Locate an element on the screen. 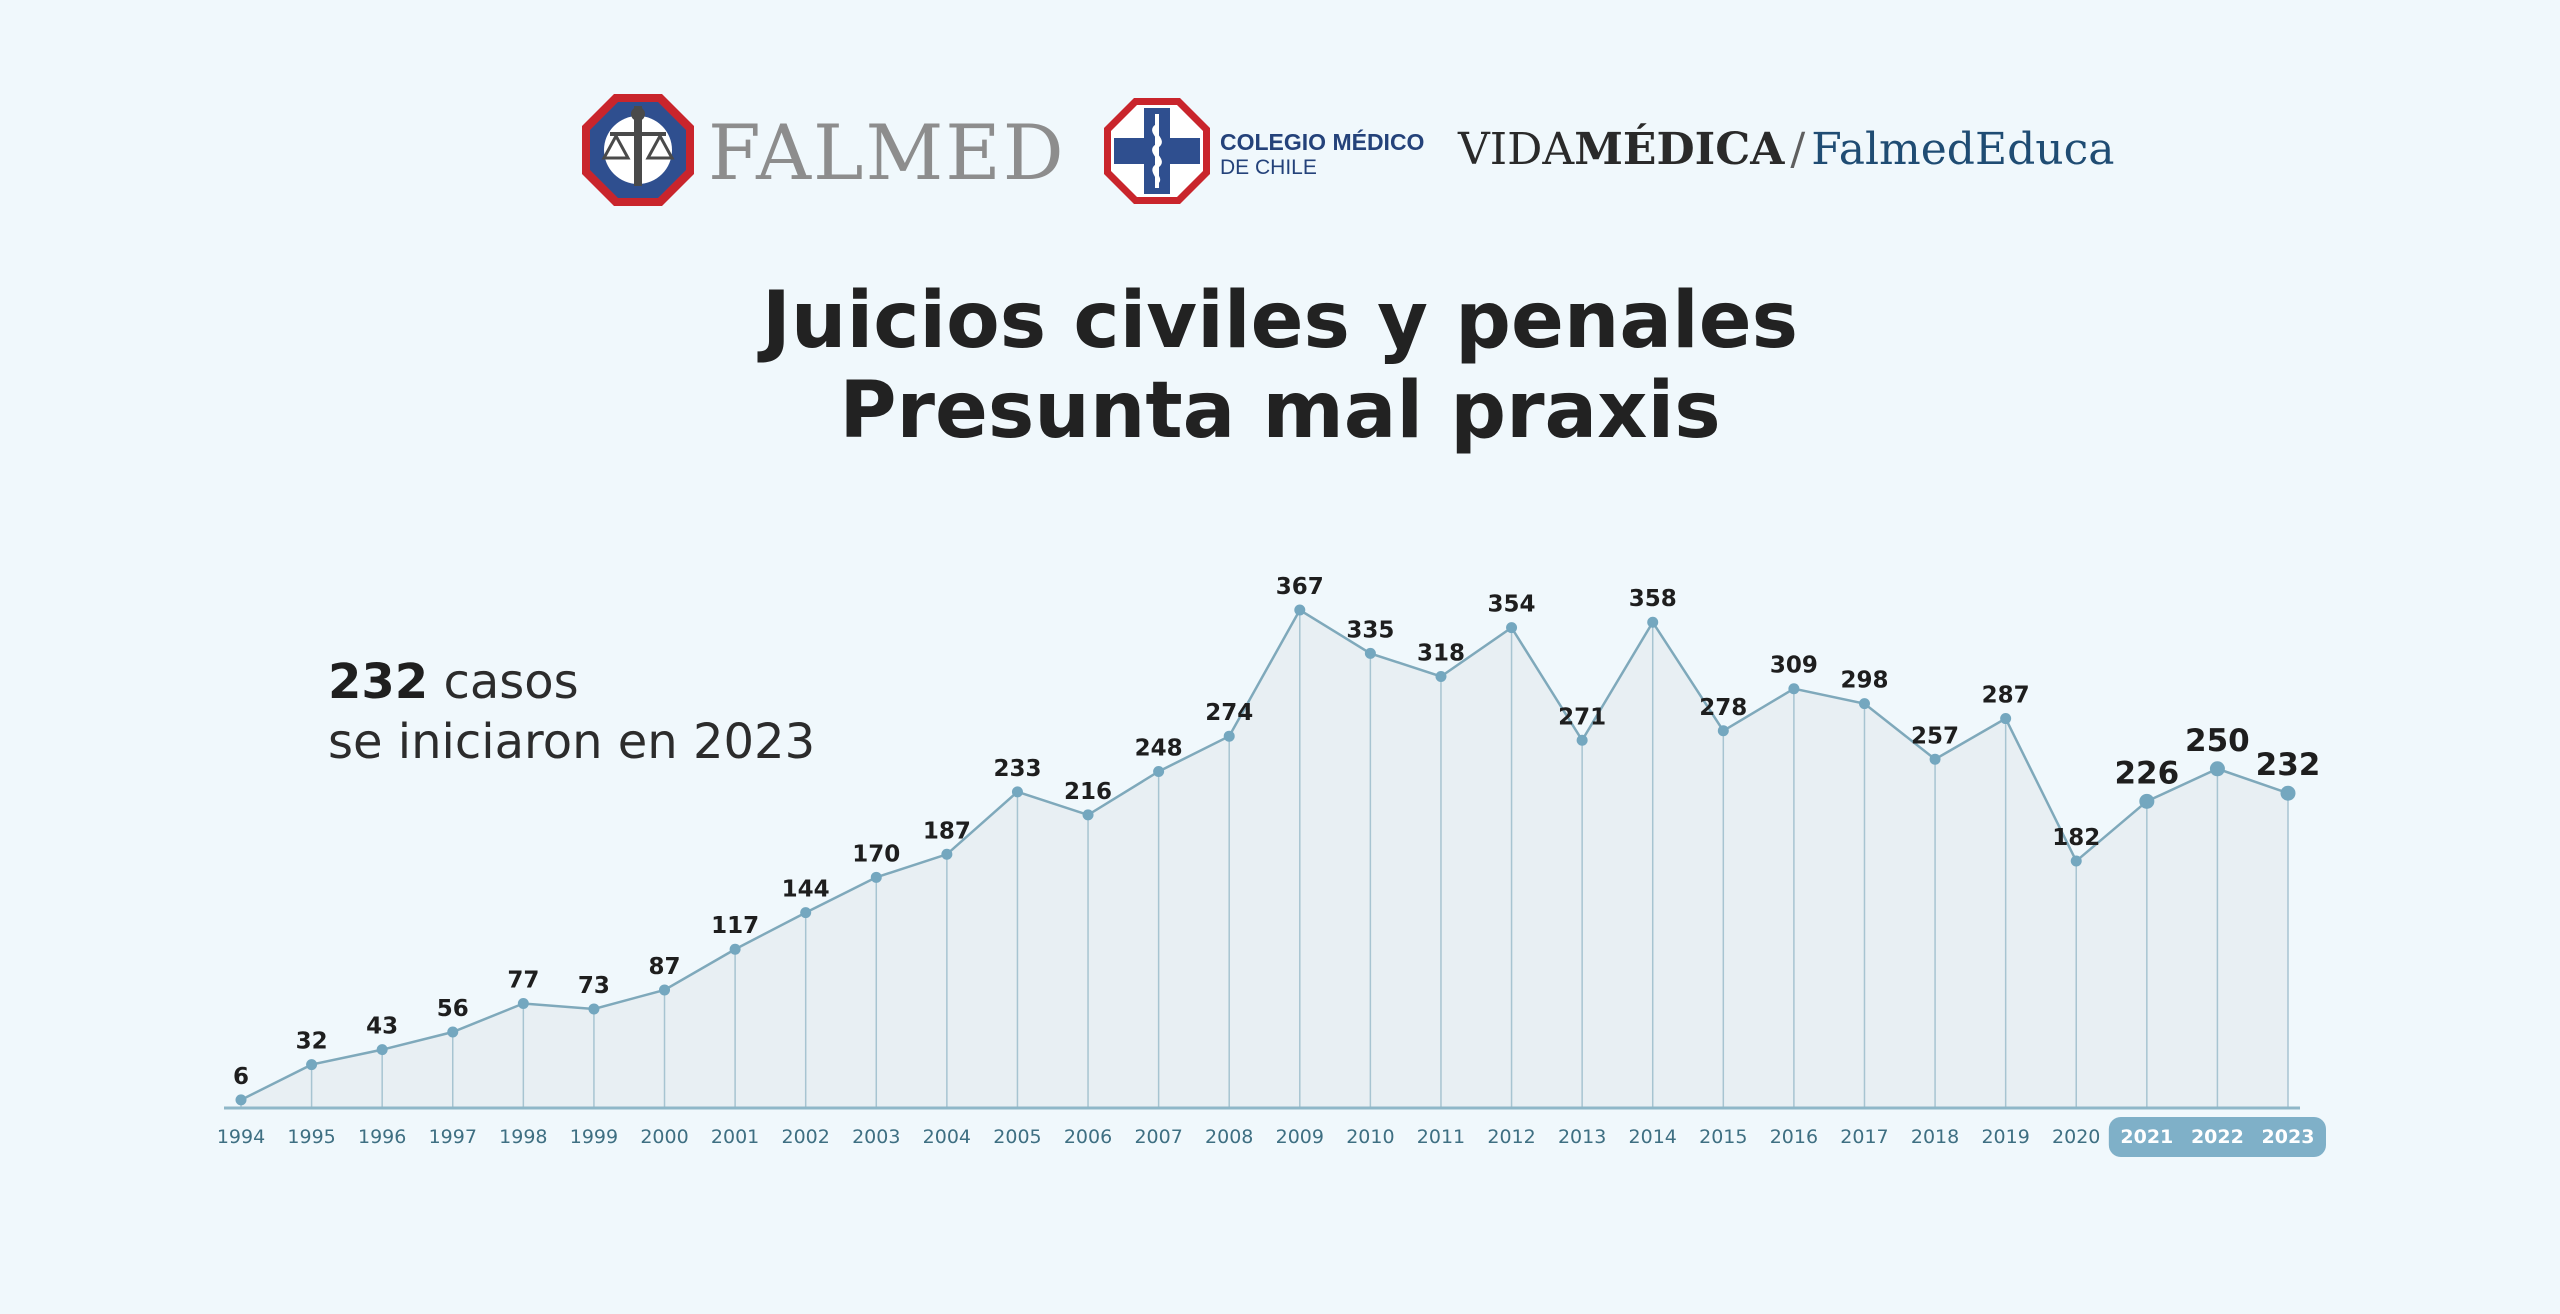 The width and height of the screenshot is (2560, 1314). x-tick-2006: 2006 is located at coordinates (1088, 1137).